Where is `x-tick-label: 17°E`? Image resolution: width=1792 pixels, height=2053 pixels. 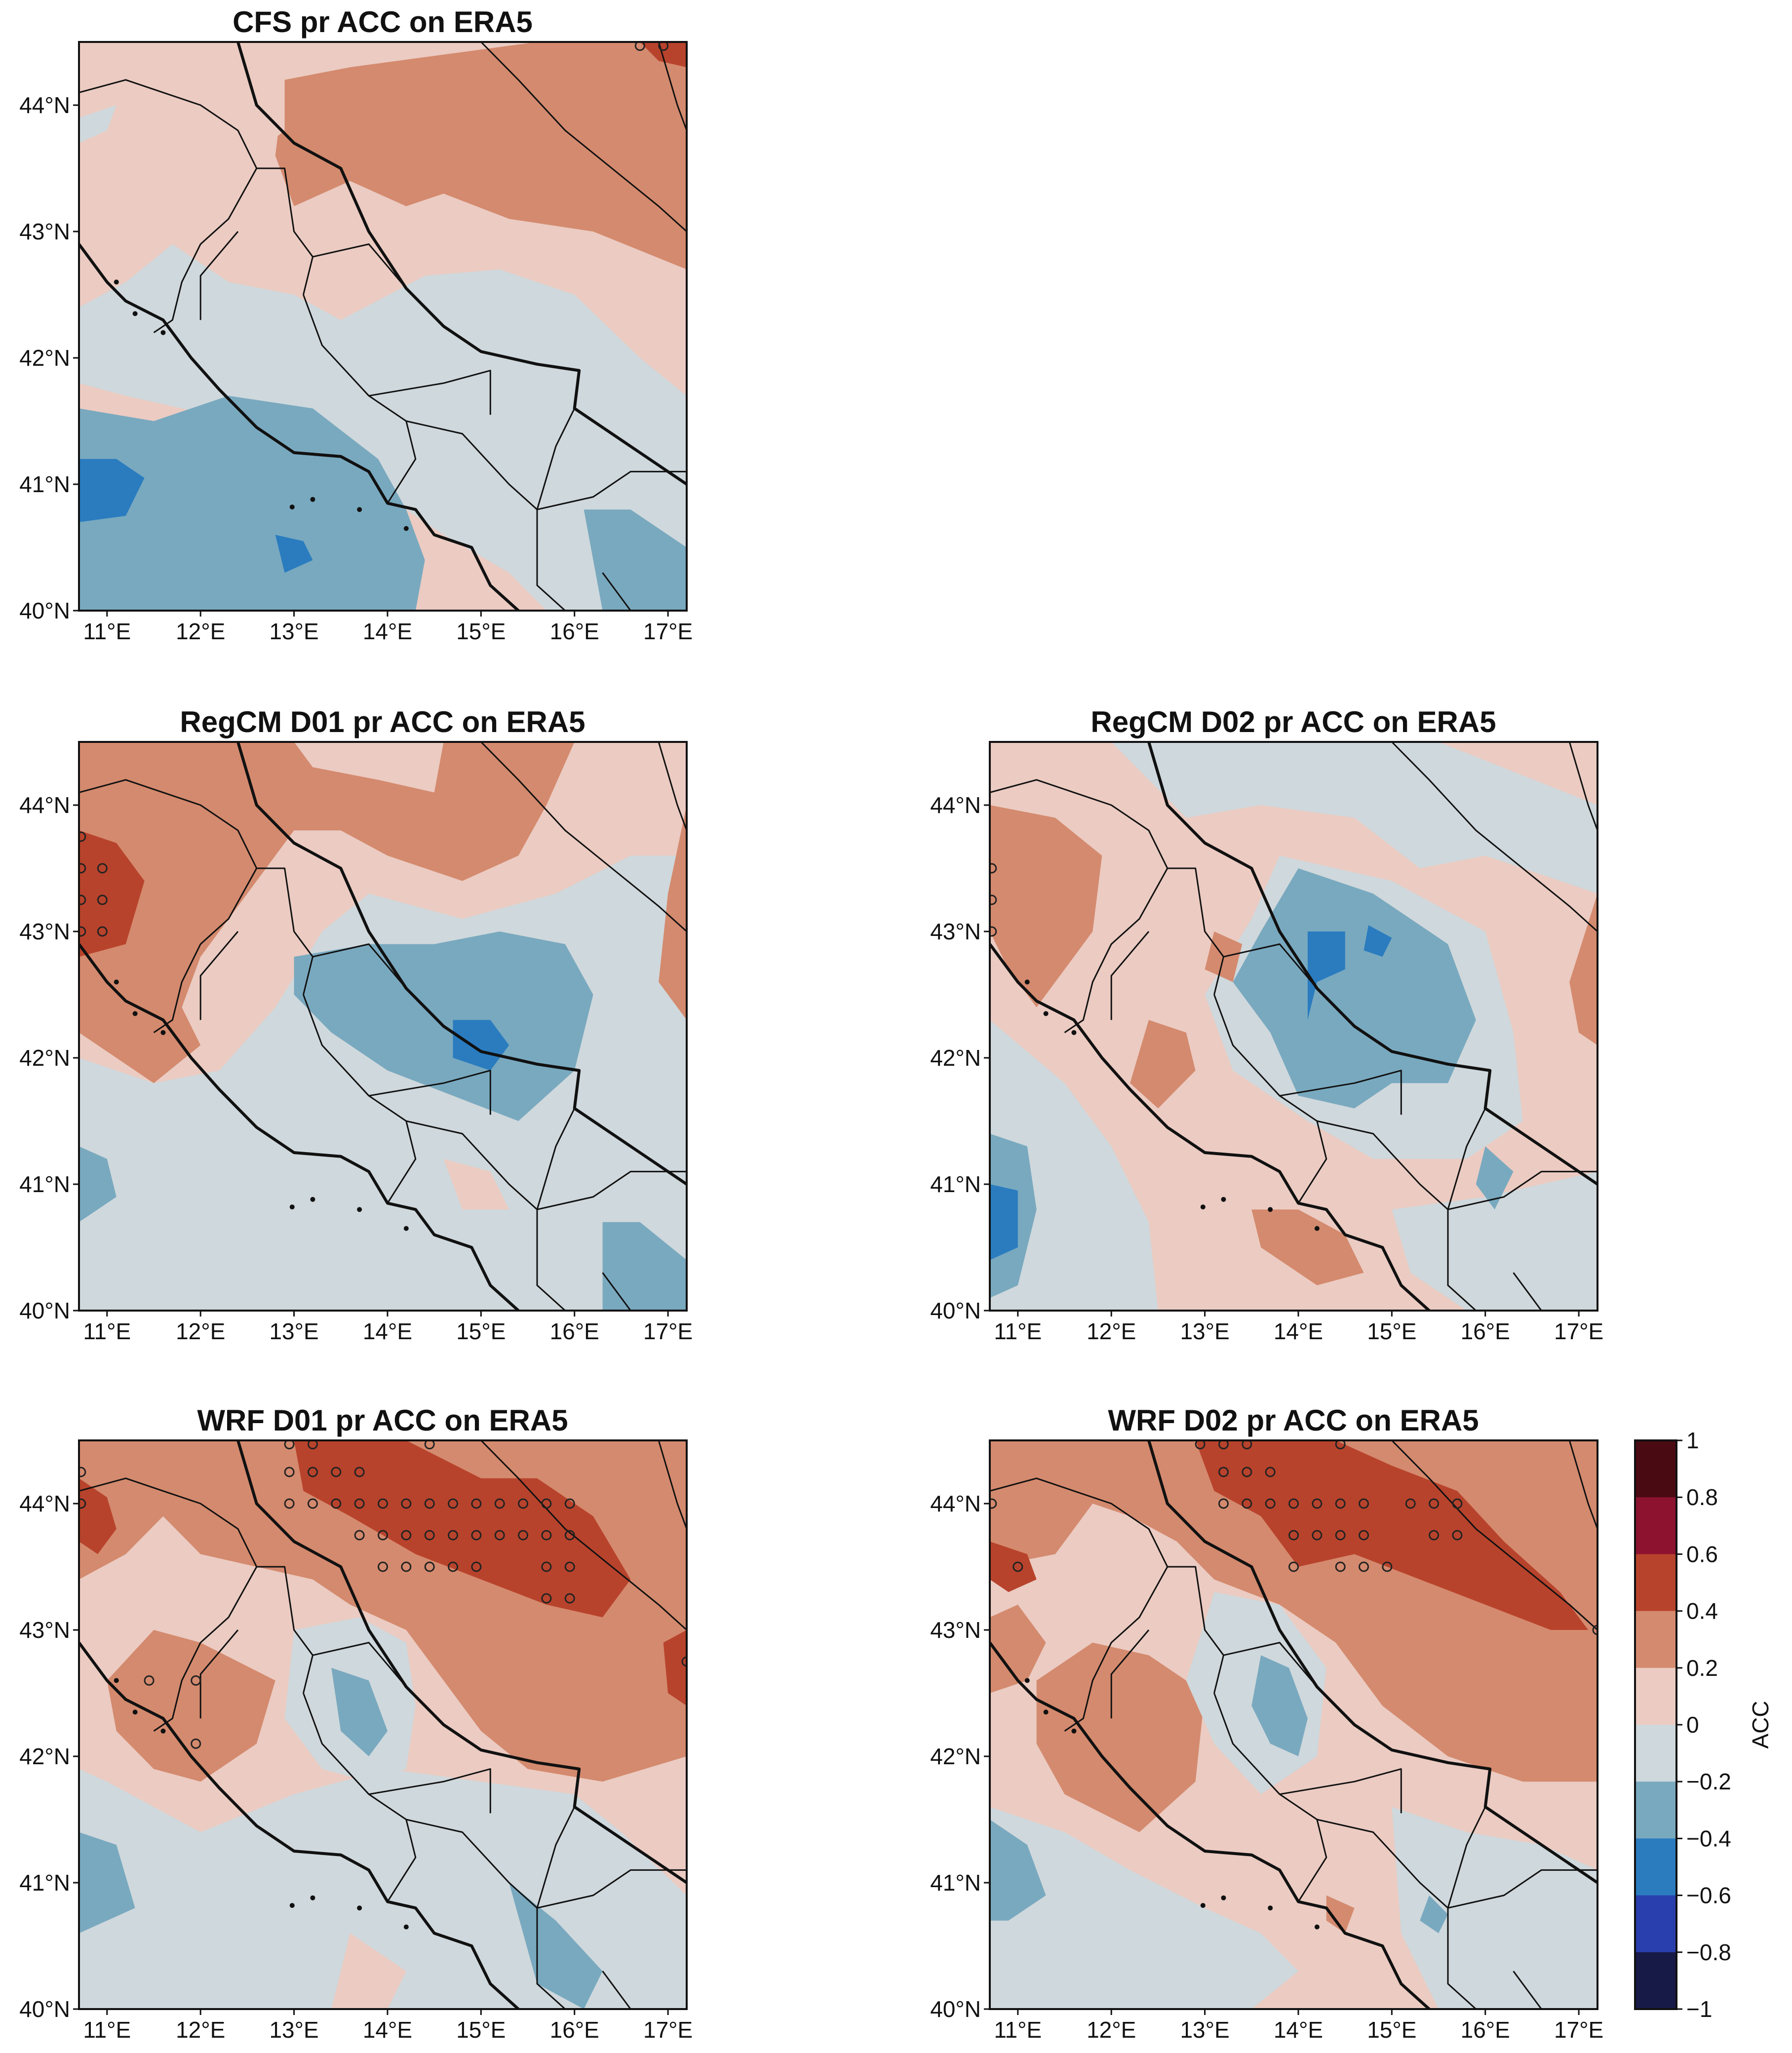
x-tick-label: 17°E is located at coordinates (668, 2030).